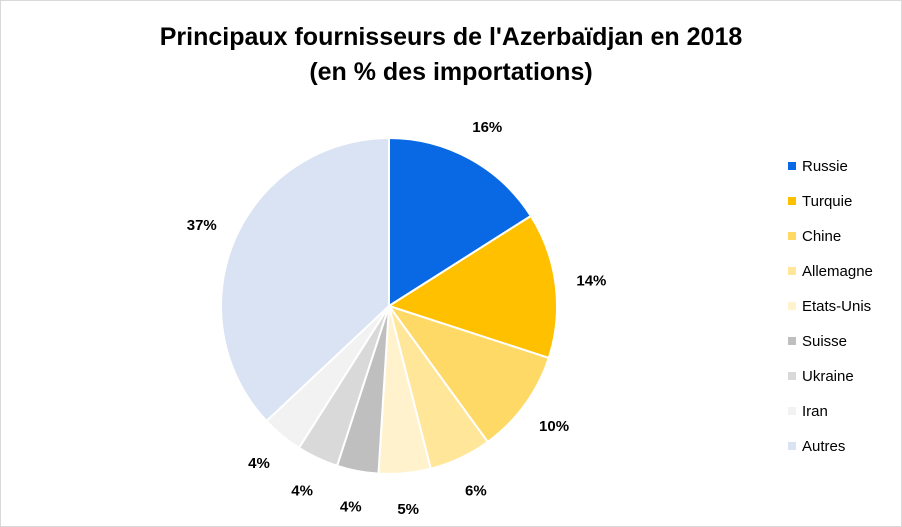  Describe the element at coordinates (815, 411) in the screenshot. I see `legend-label: Iran` at that location.